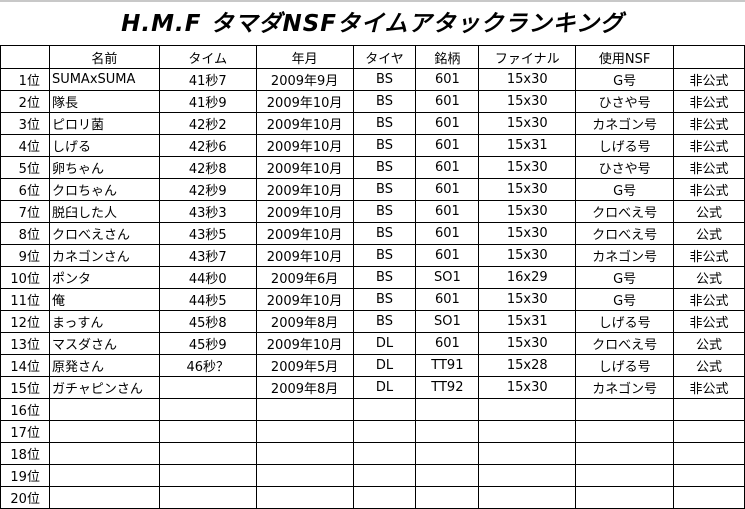 This screenshot has height=509, width=745. What do you see at coordinates (207, 79) in the screenshot?
I see `cell-time: 41秒7` at bounding box center [207, 79].